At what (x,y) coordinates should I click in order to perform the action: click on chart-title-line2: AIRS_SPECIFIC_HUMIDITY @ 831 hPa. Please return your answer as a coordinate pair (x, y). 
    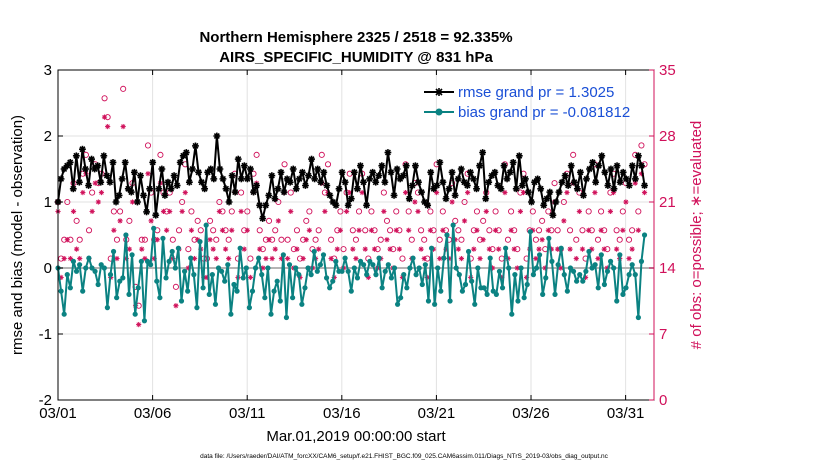
    Looking at the image, I should click on (356, 57).